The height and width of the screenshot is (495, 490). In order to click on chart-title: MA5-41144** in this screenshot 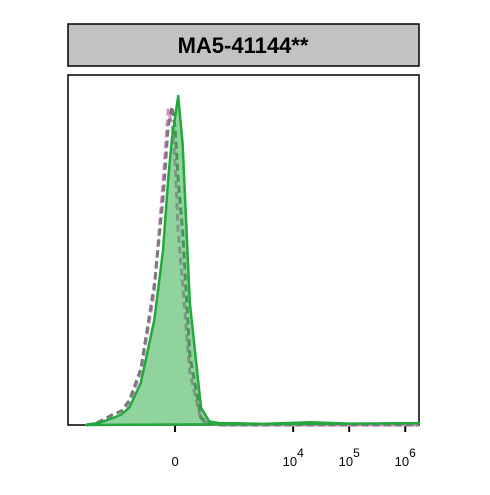, I will do `click(243, 45)`.